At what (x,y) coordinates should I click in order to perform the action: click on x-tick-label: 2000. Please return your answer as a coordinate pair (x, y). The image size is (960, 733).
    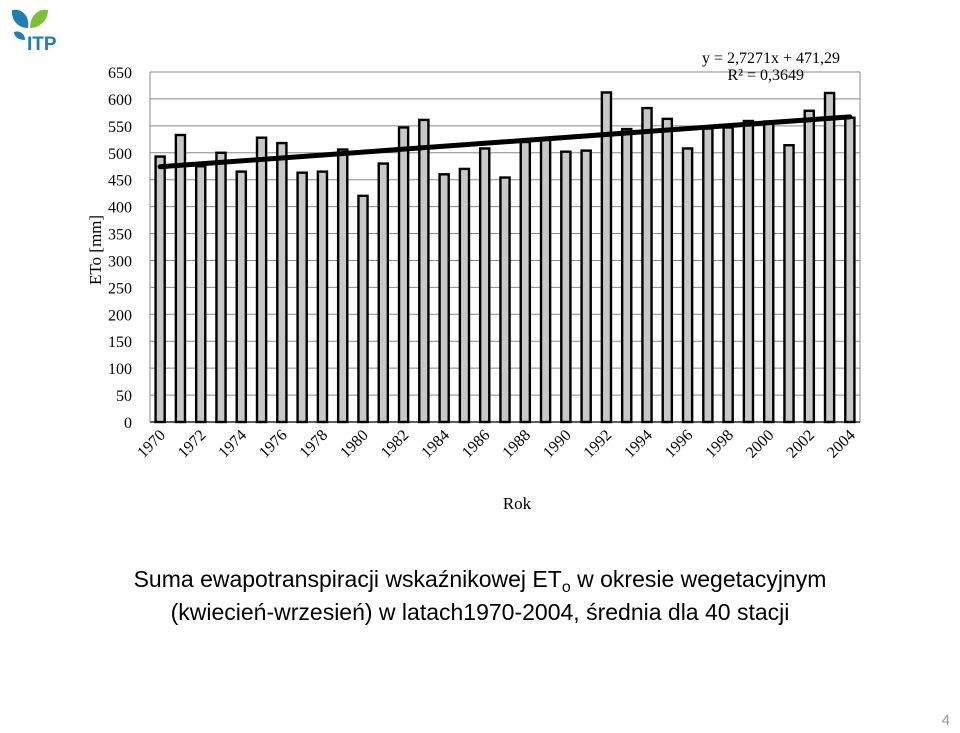
    Looking at the image, I should click on (760, 444).